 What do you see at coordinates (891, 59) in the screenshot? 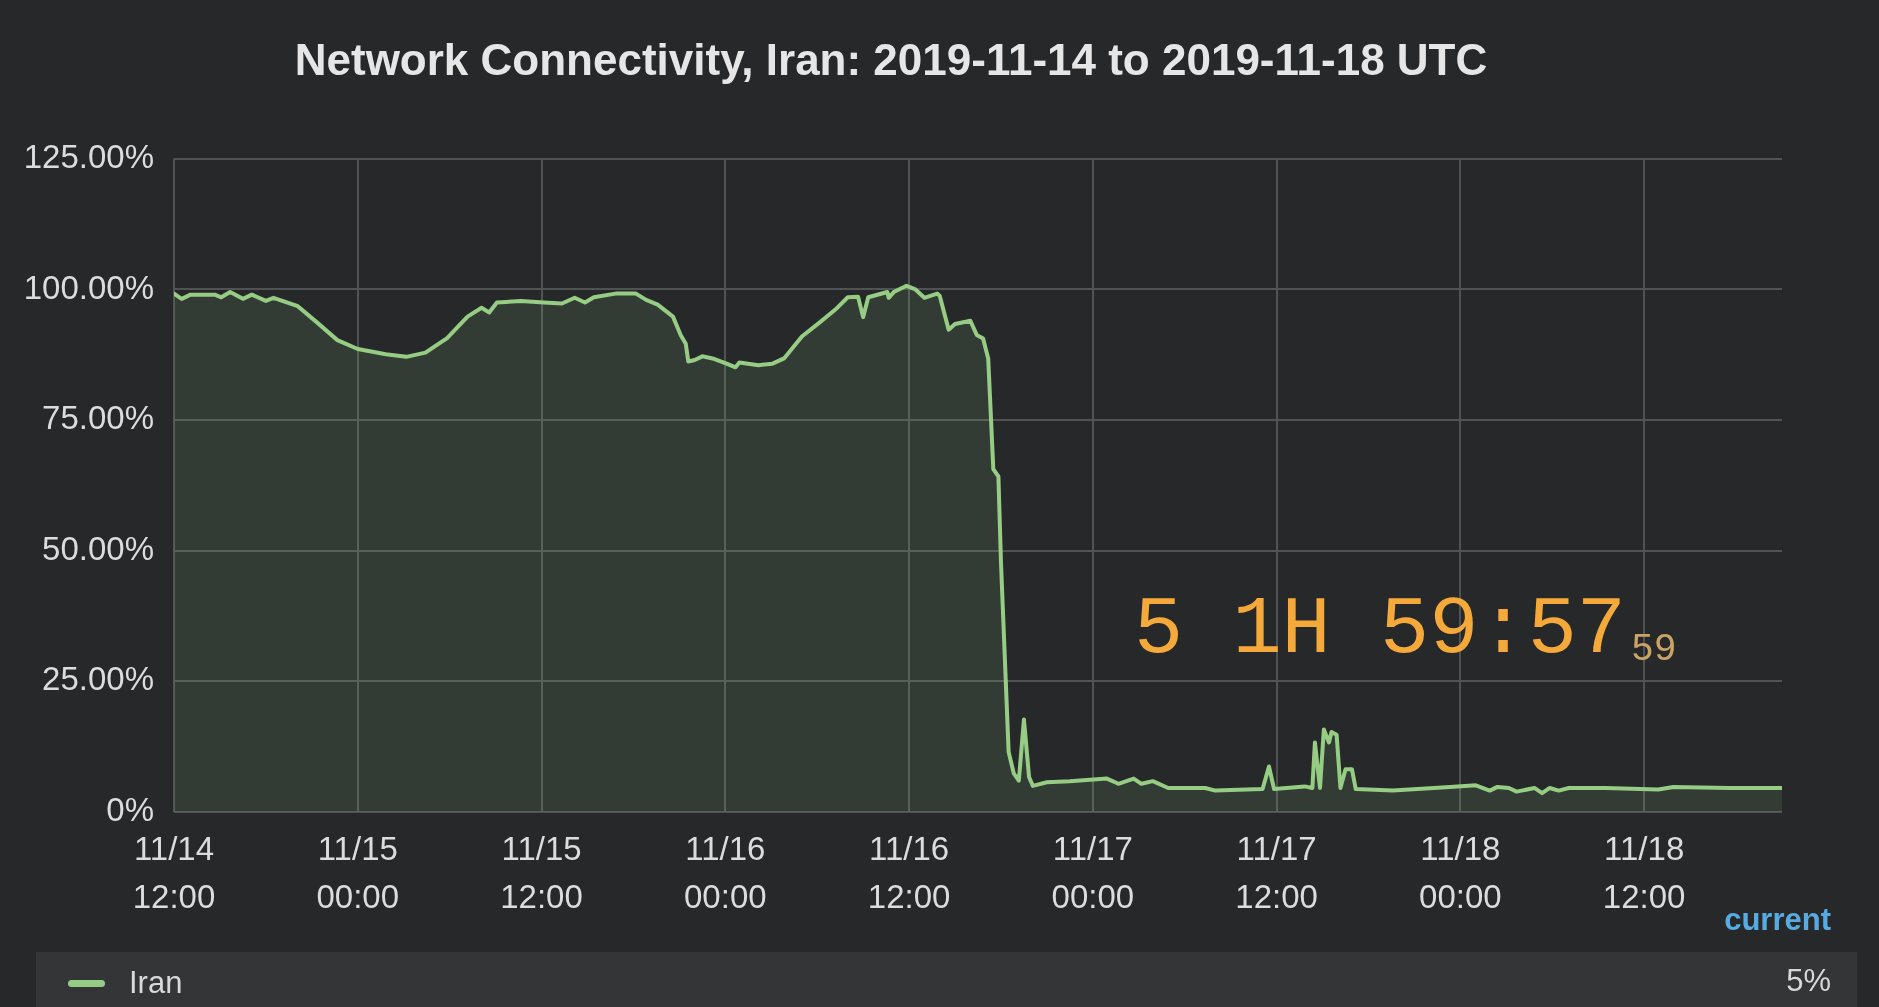
I see `chart-title: Network Connectivity, Iran: 2019-11-14 to 2019-11-18 UTC` at bounding box center [891, 59].